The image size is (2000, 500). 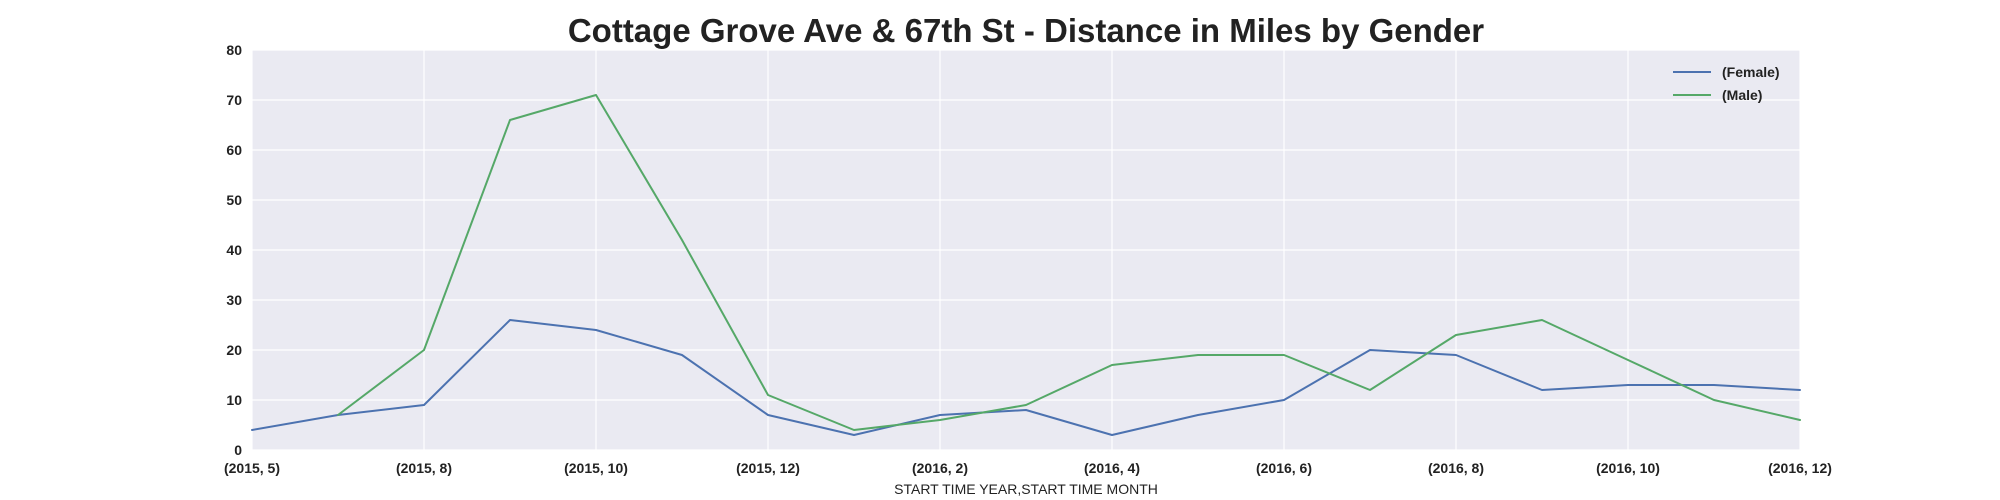 What do you see at coordinates (234, 300) in the screenshot?
I see `y-tick-label: 30` at bounding box center [234, 300].